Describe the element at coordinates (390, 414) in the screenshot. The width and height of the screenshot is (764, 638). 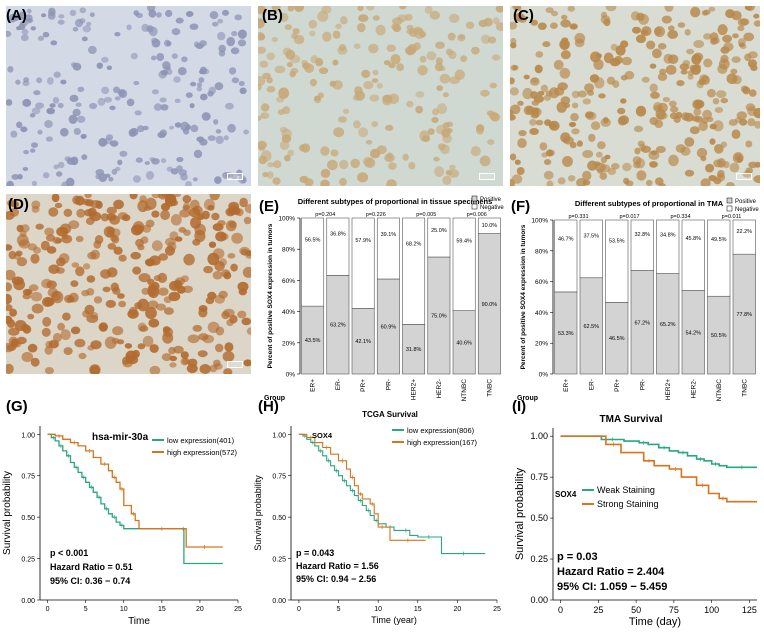
I see `chart-h-title: TCGA Survival` at that location.